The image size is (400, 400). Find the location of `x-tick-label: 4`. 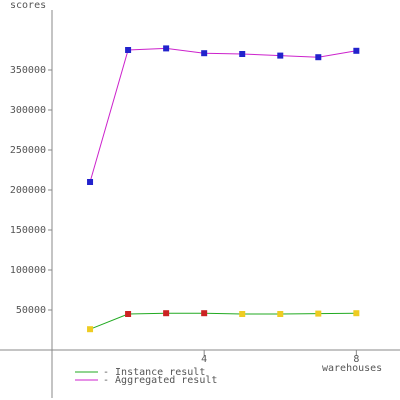

x-tick-label: 4 is located at coordinates (204, 359).